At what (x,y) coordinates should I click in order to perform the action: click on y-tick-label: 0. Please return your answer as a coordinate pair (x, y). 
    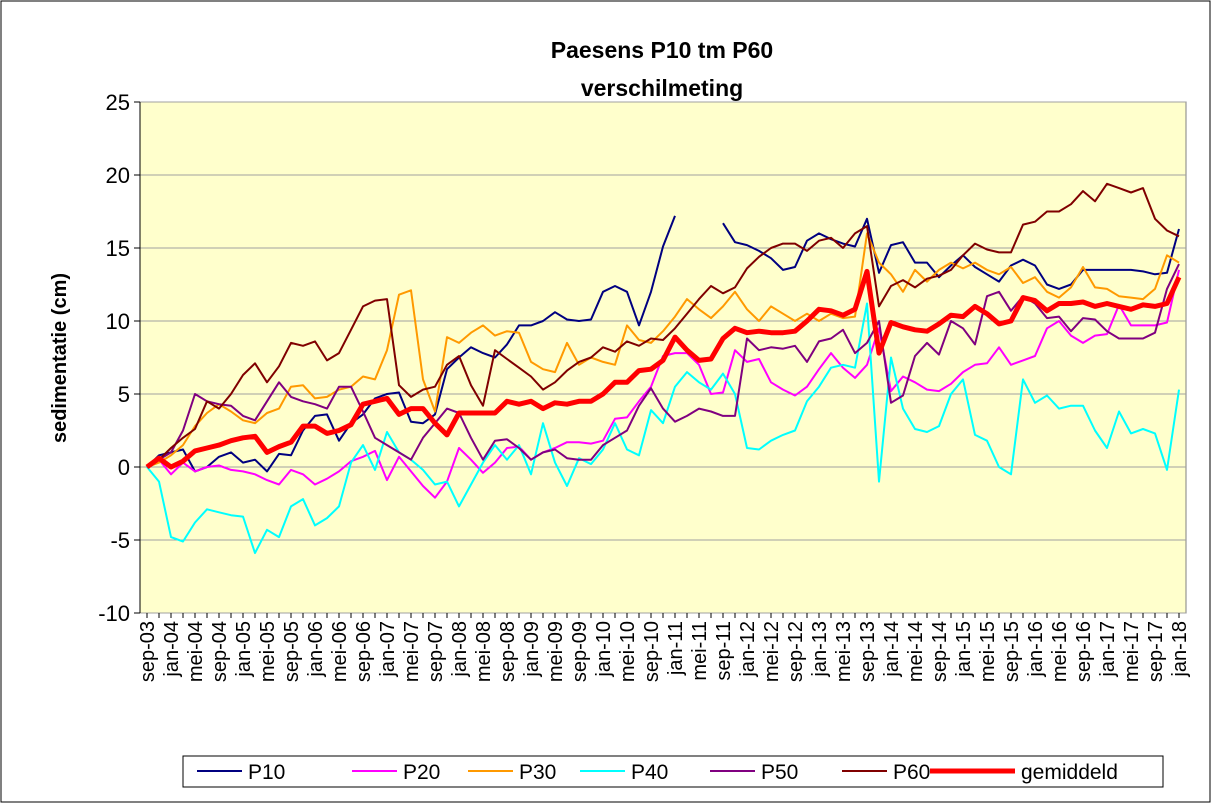
    Looking at the image, I should click on (124, 467).